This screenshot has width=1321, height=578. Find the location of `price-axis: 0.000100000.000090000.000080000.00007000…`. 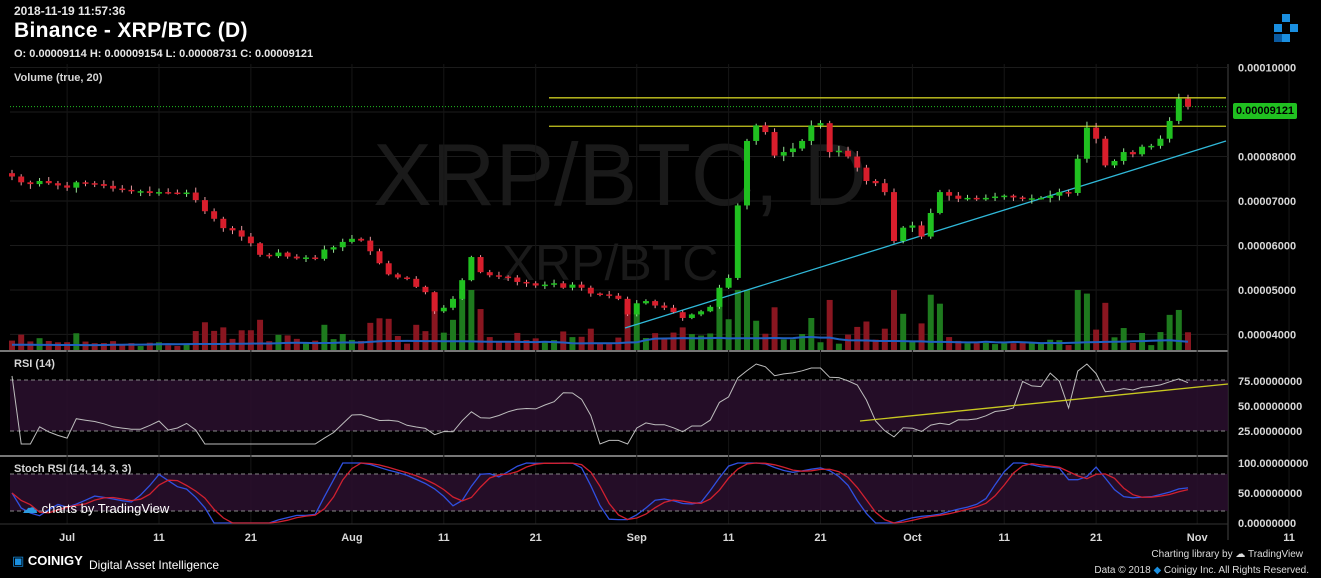

price-axis: 0.000100000.000090000.000080000.00007000… is located at coordinates (1267, 202).